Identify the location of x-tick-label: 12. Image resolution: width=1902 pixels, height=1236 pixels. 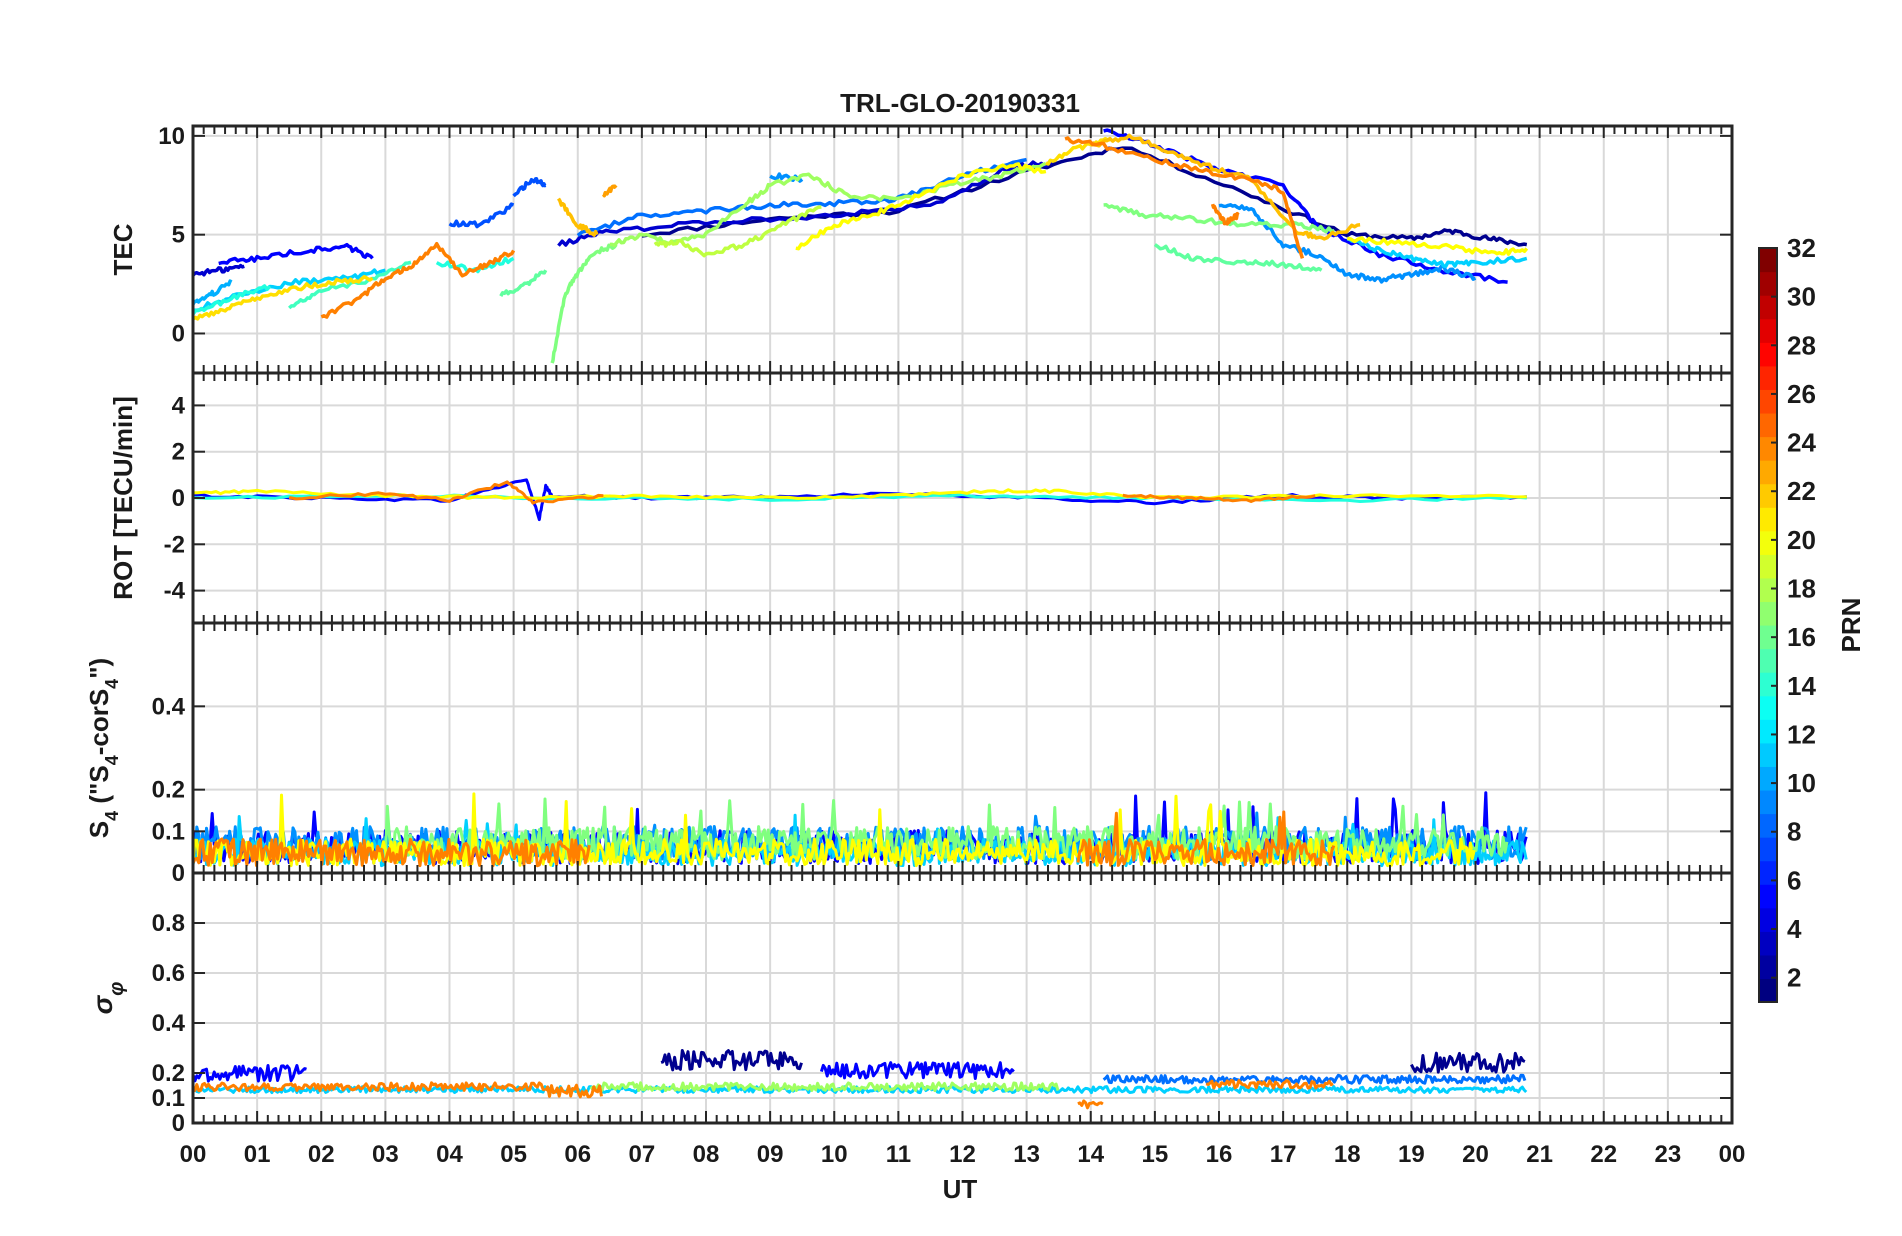
(962, 1154).